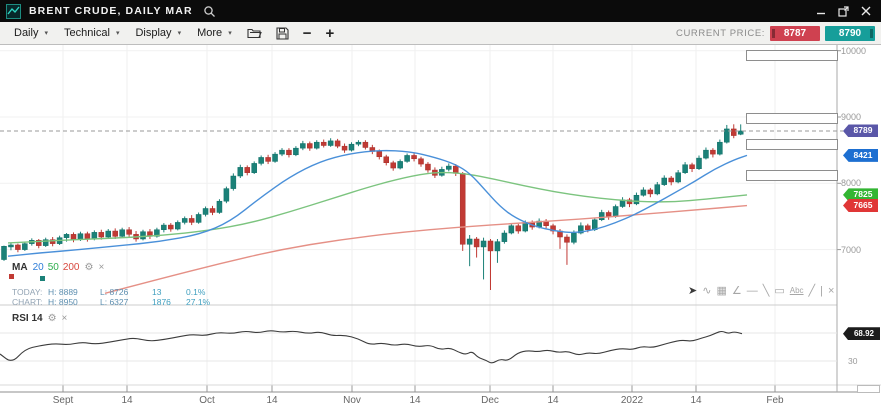  Describe the element at coordinates (736, 291) in the screenshot. I see `trend-angle-tool-icon: ∠` at that location.